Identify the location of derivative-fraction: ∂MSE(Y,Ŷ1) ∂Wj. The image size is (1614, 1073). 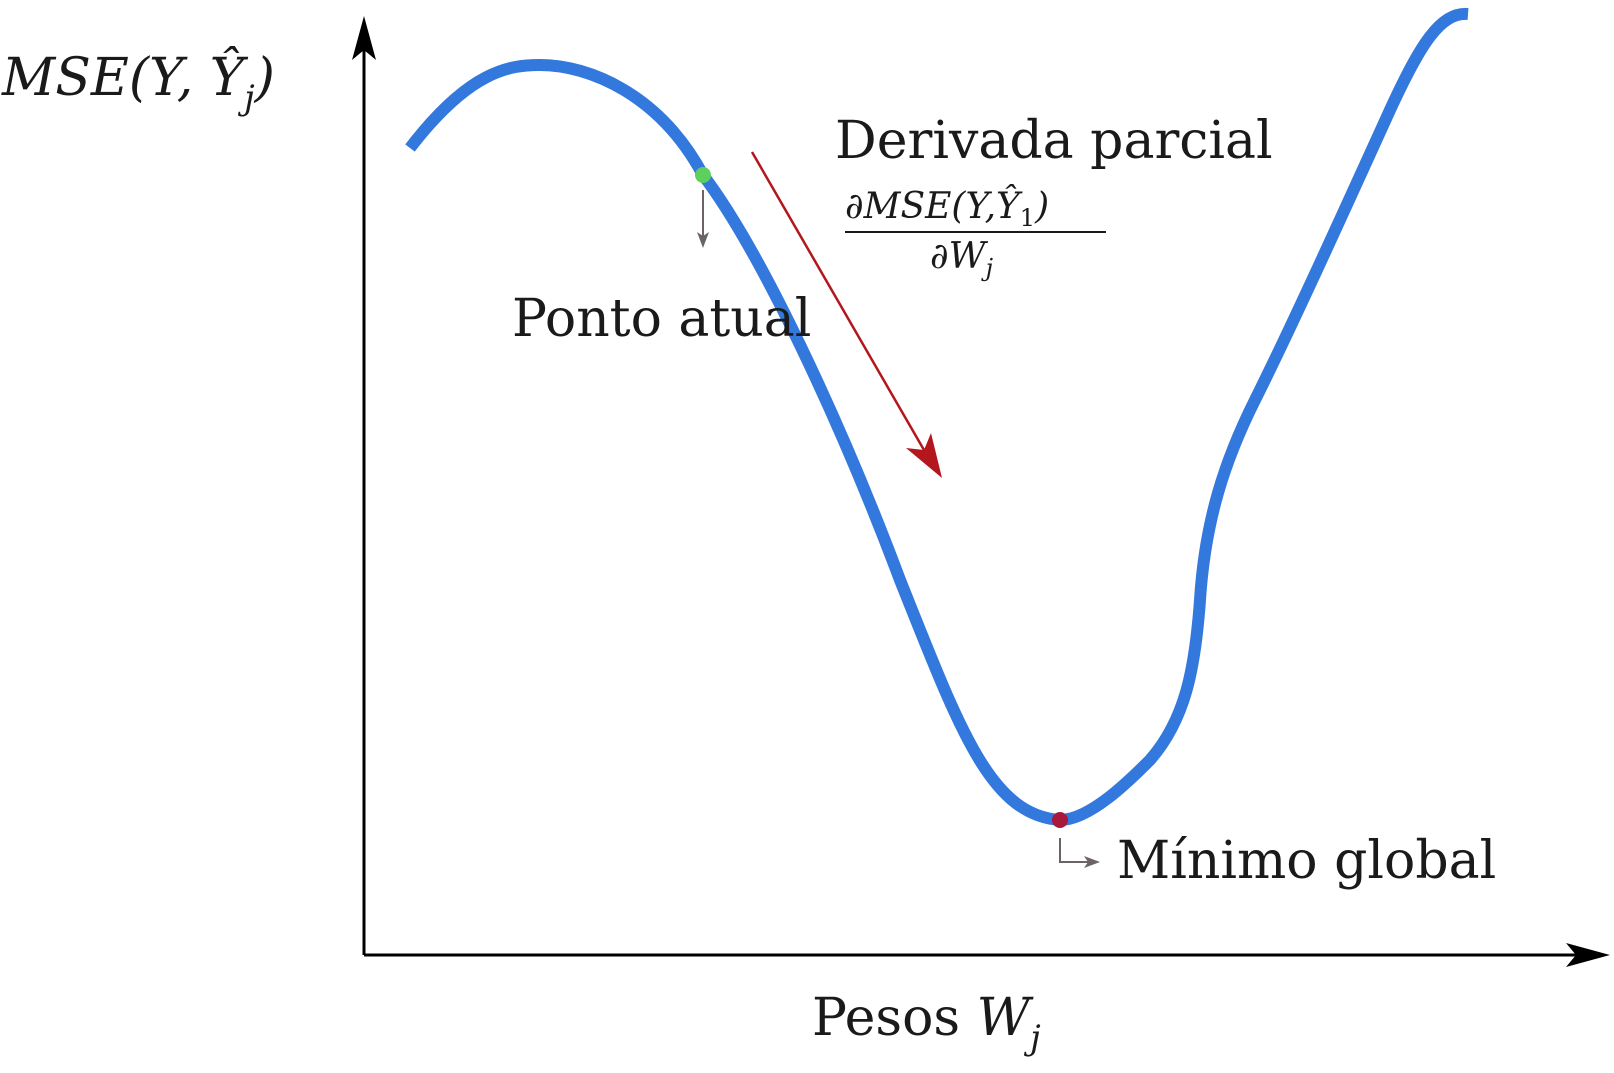
(975, 233).